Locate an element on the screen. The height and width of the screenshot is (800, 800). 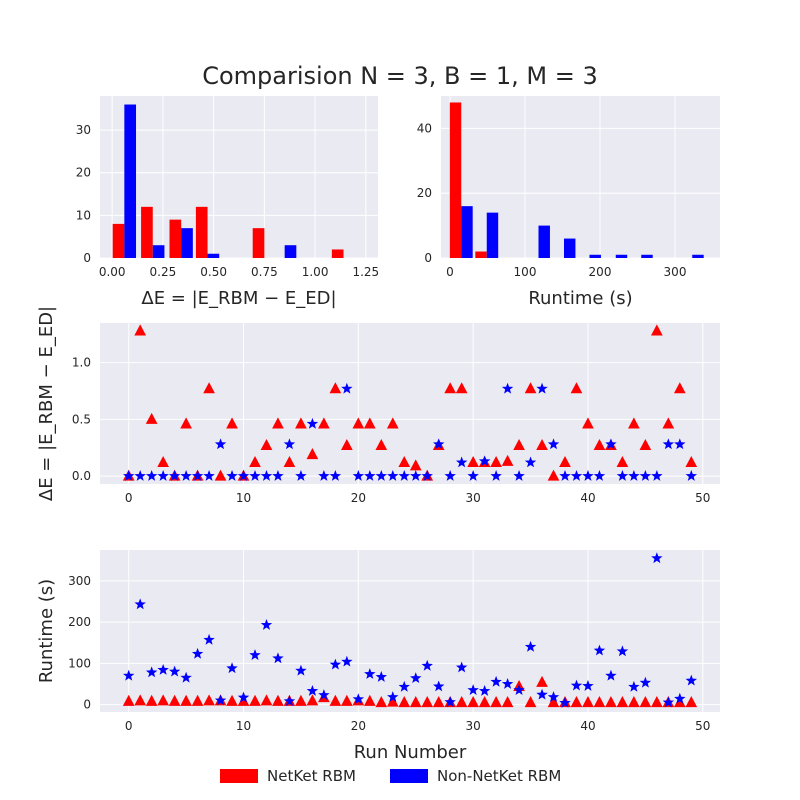
y-axis-label: ΔE = |E_RBM − E_ED| is located at coordinates (46, 403).